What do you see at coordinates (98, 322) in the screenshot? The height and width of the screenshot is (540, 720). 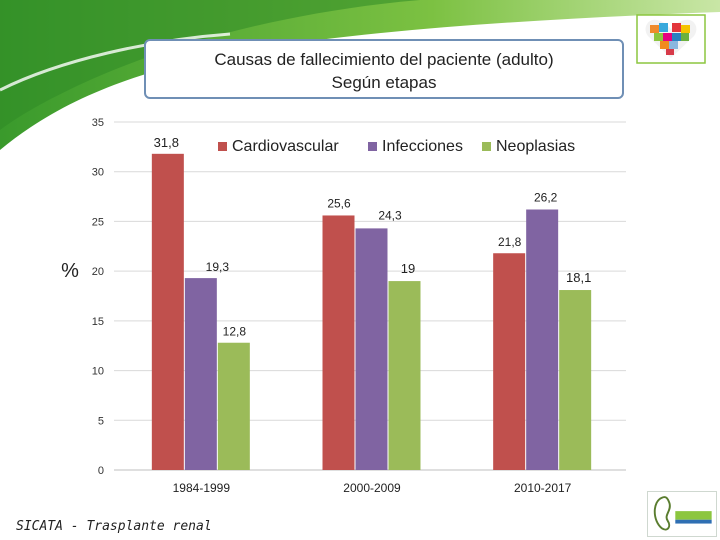 I see `y-tick-label: 15` at bounding box center [98, 322].